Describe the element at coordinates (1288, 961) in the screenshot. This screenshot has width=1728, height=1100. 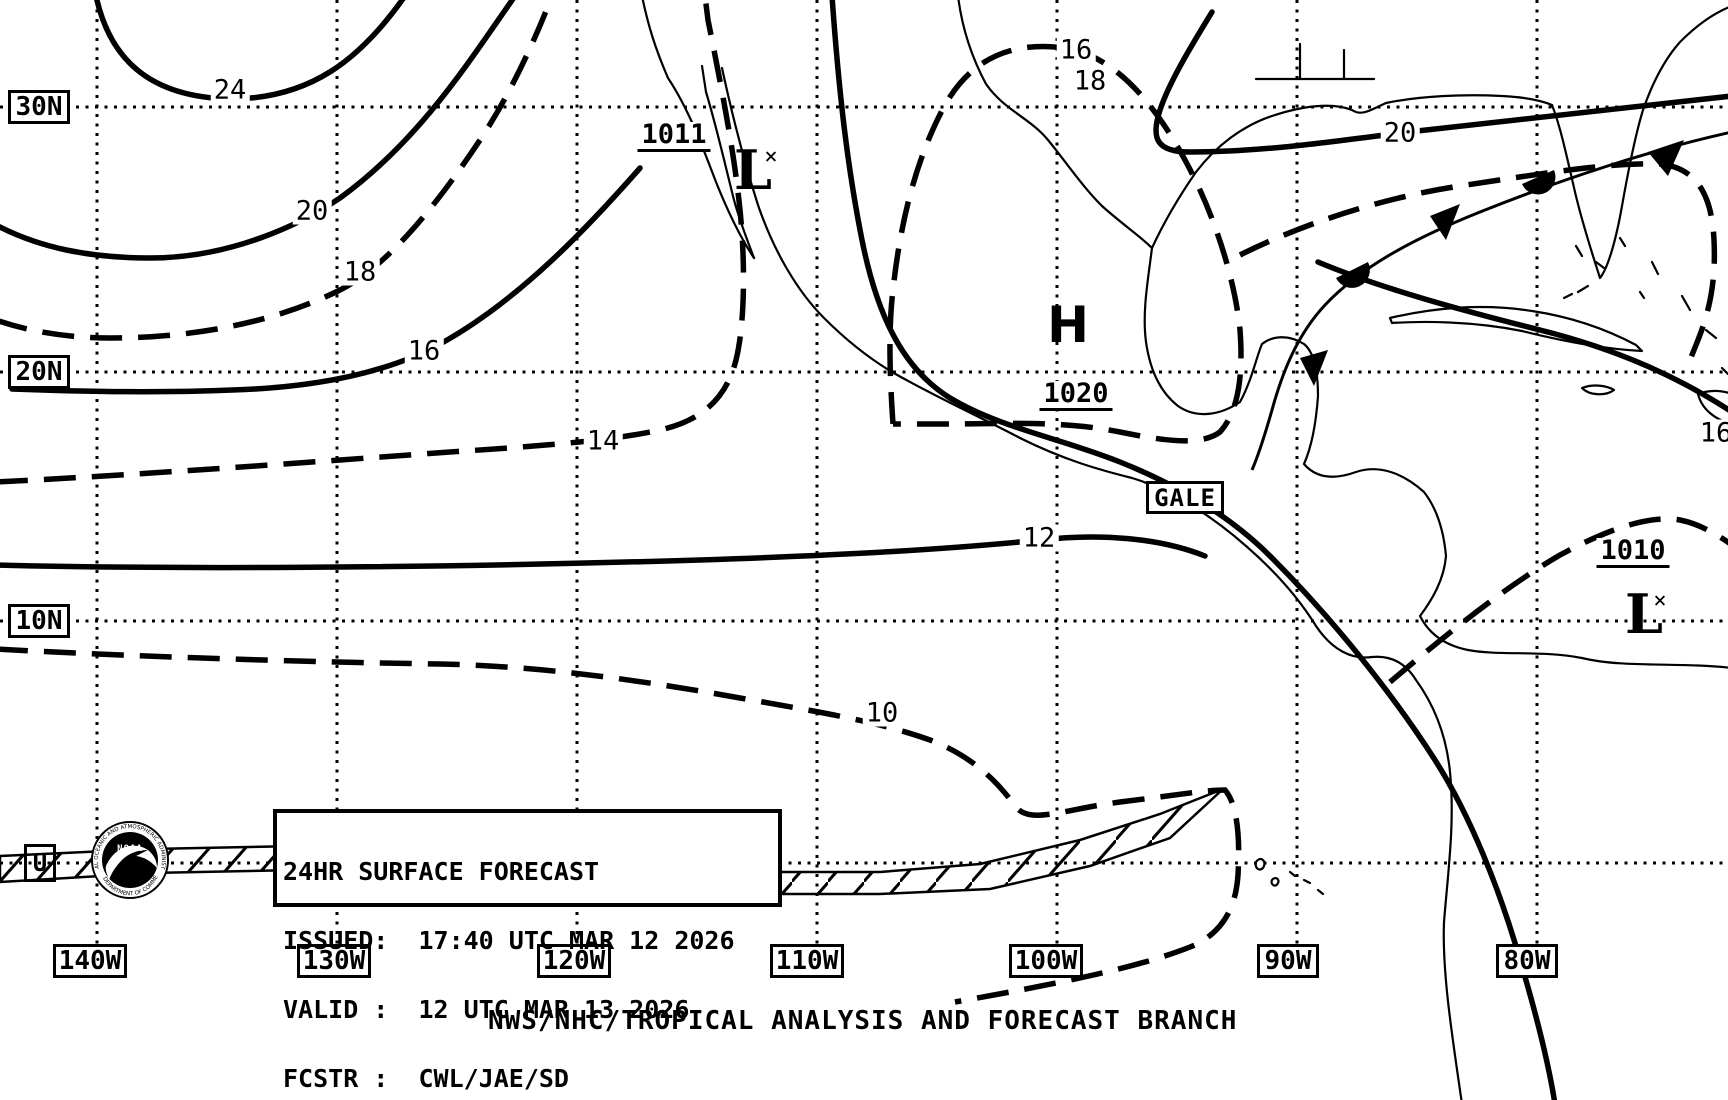
I see `lon-label-90w: 90W` at that location.